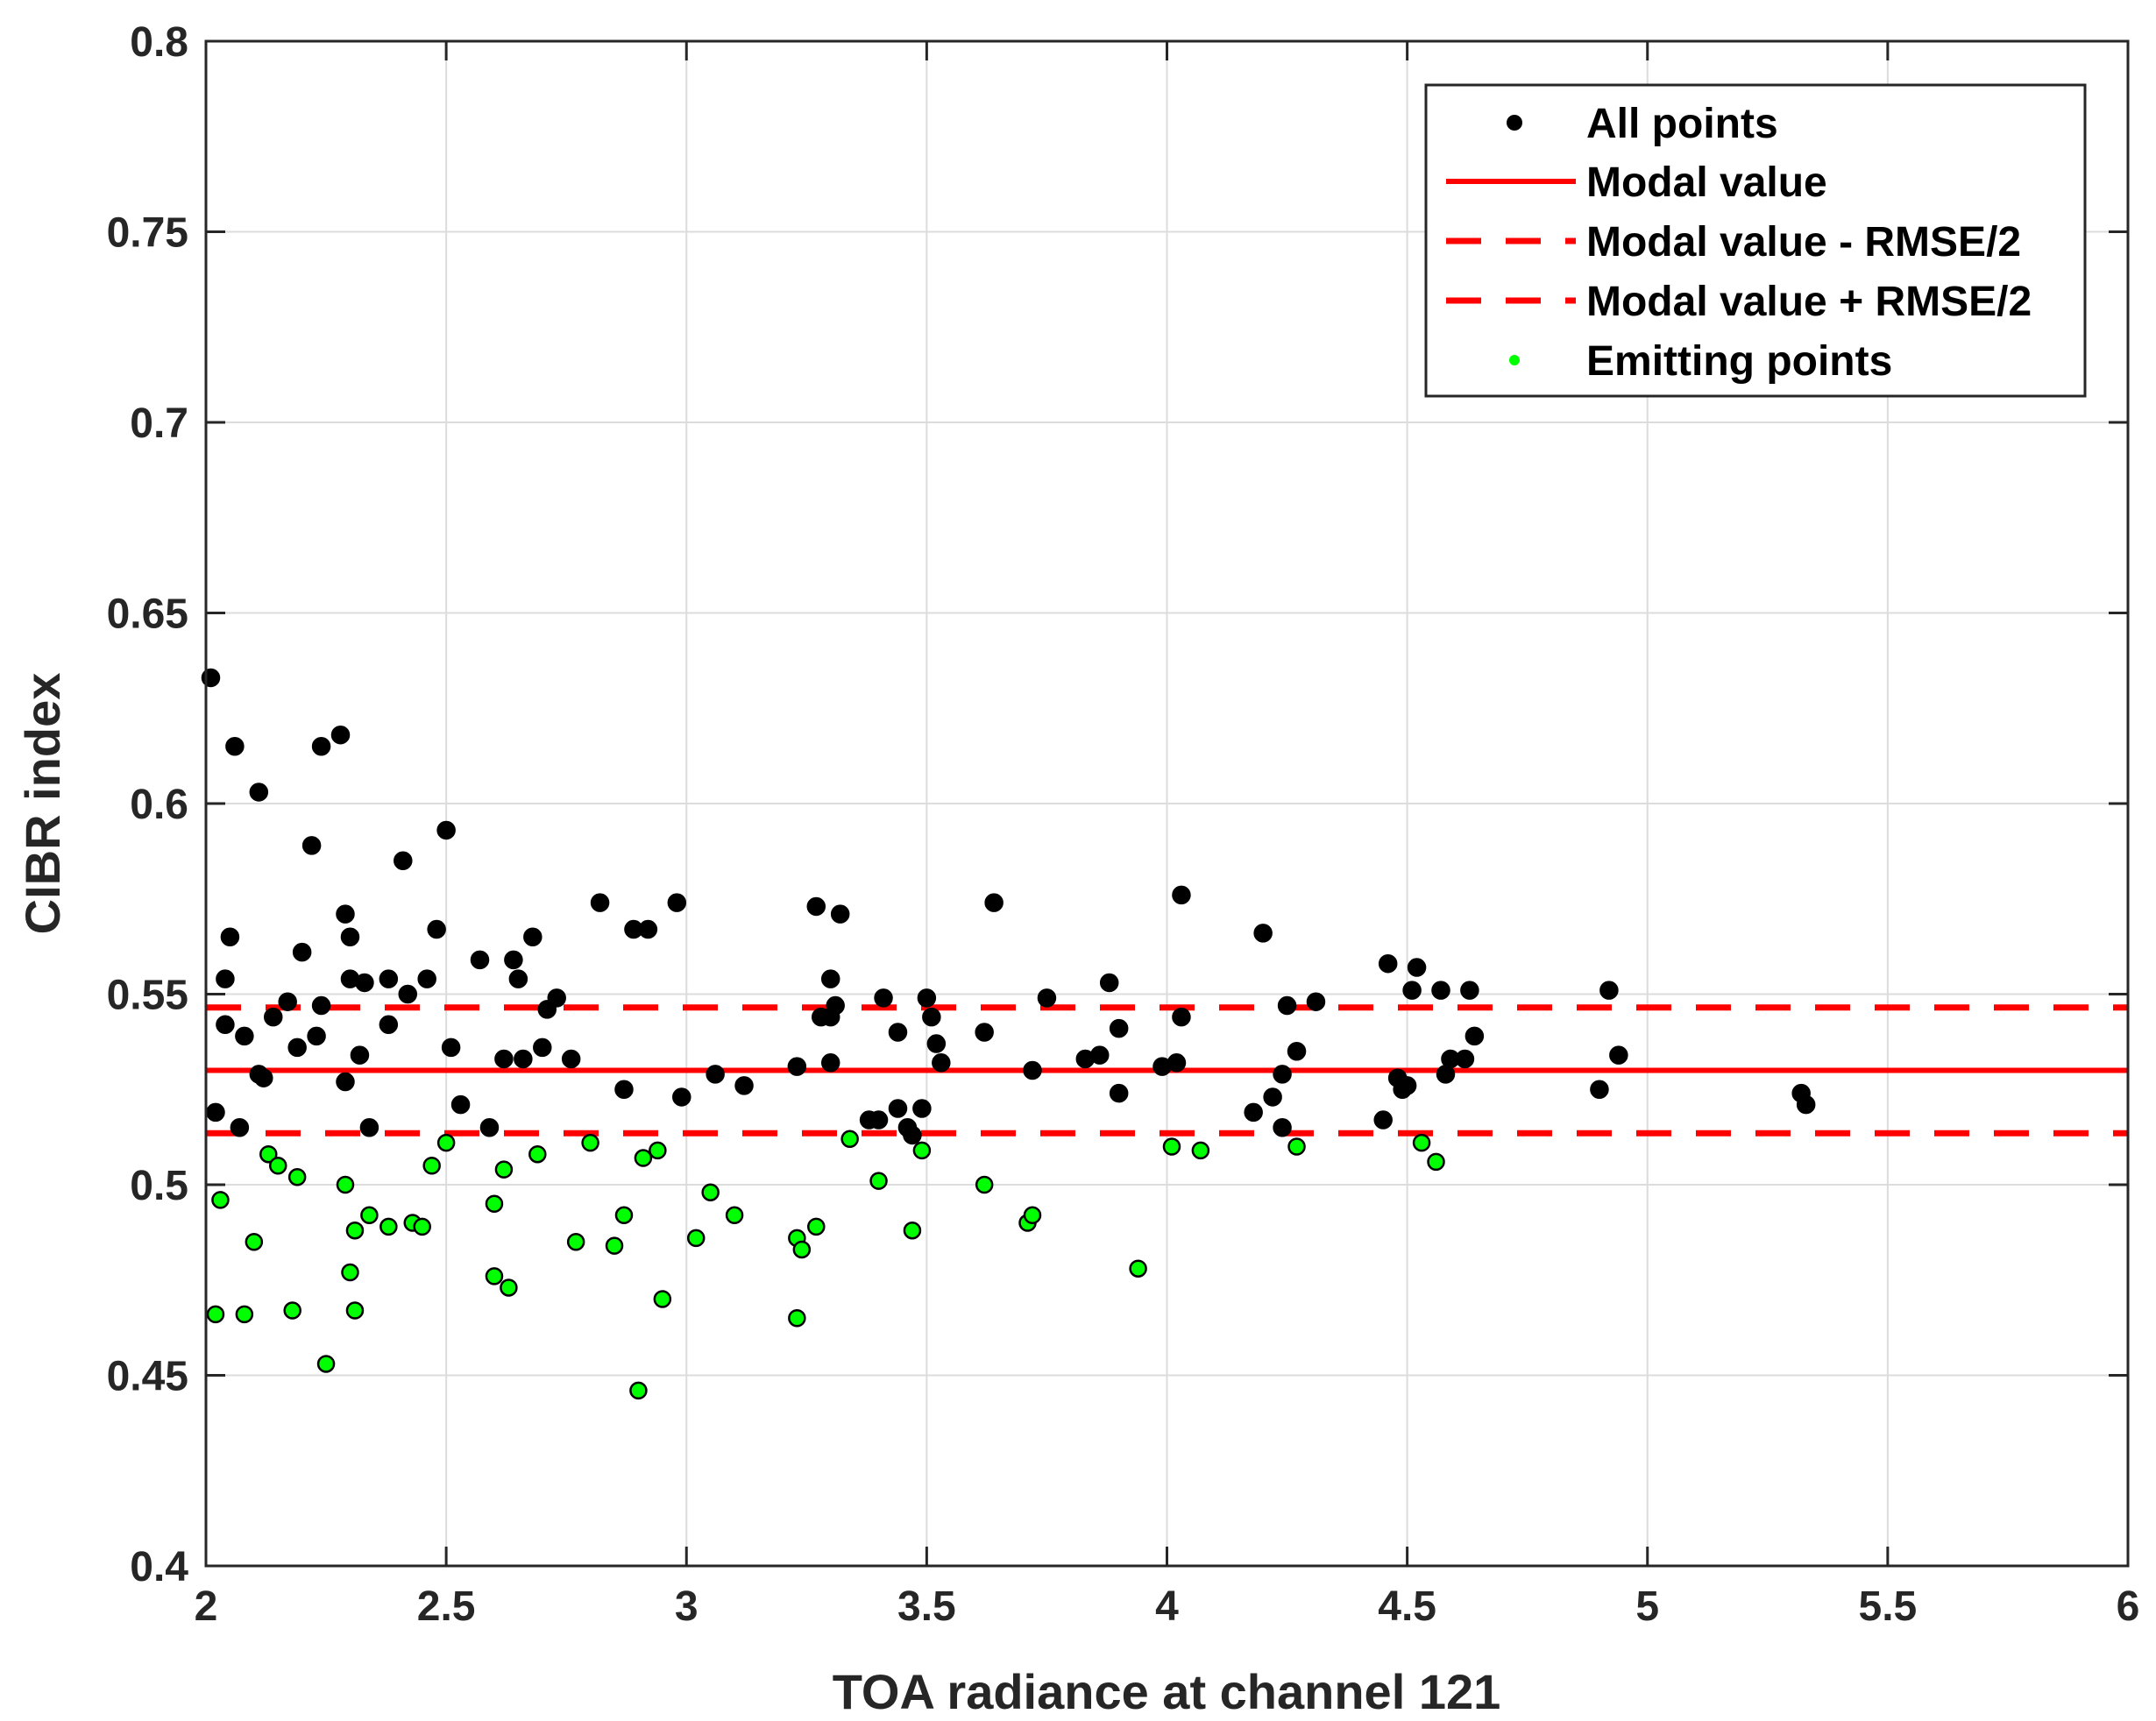  What do you see at coordinates (43, 804) in the screenshot?
I see `y-axis-title: CIBR index` at bounding box center [43, 804].